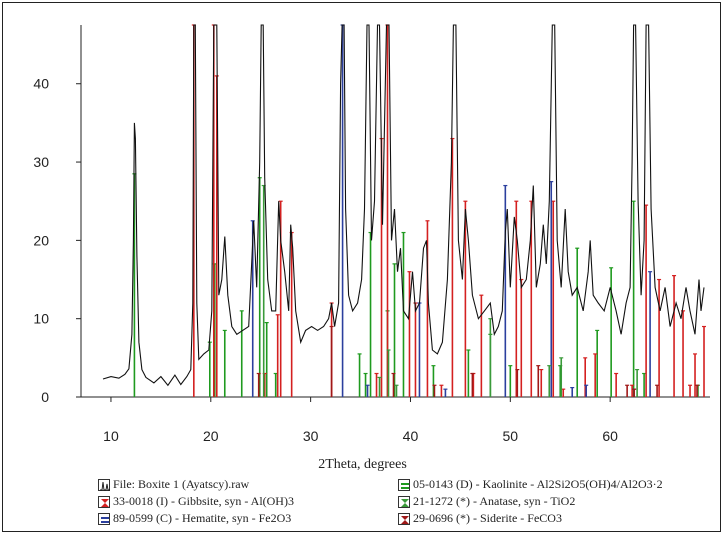 The width and height of the screenshot is (725, 536). What do you see at coordinates (45, 397) in the screenshot?
I see `y-tick-label: 0` at bounding box center [45, 397].